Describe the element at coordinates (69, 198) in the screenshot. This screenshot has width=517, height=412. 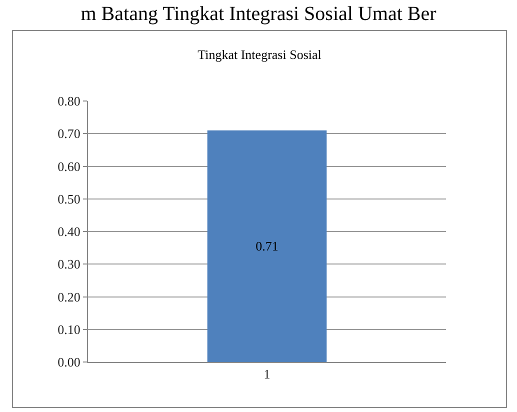
I see `y-tick-label: 0.50` at that location.